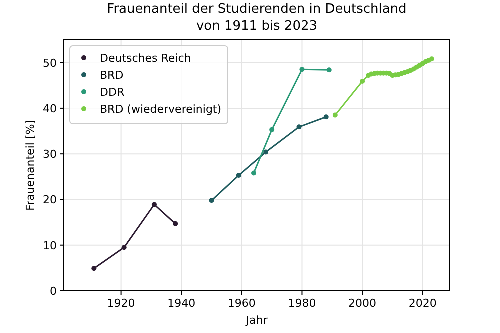 The width and height of the screenshot is (500, 333). Describe the element at coordinates (50, 109) in the screenshot. I see `y-tick-label: 40` at that location.